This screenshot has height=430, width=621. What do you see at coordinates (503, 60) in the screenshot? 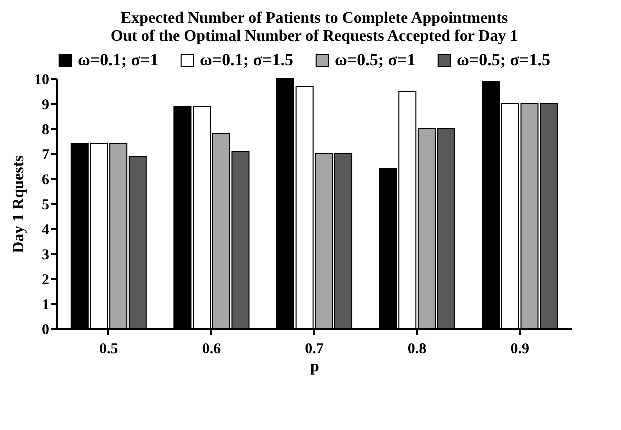
I see `legend-label: ω=0.5; σ=1.5` at bounding box center [503, 60].